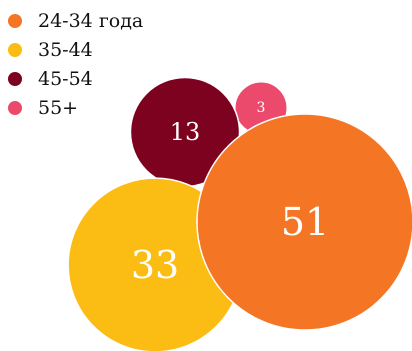  I want to click on legend-label-55-plus: 55+, so click(58, 107).